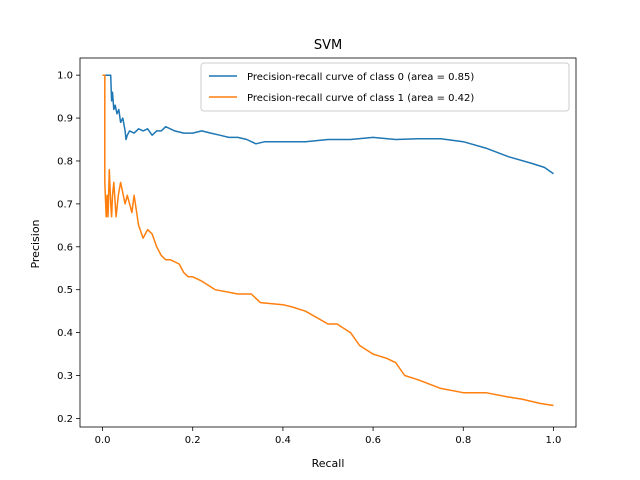 The image size is (640, 480). Describe the element at coordinates (373, 440) in the screenshot. I see `x-tick-label: 0.6` at that location.